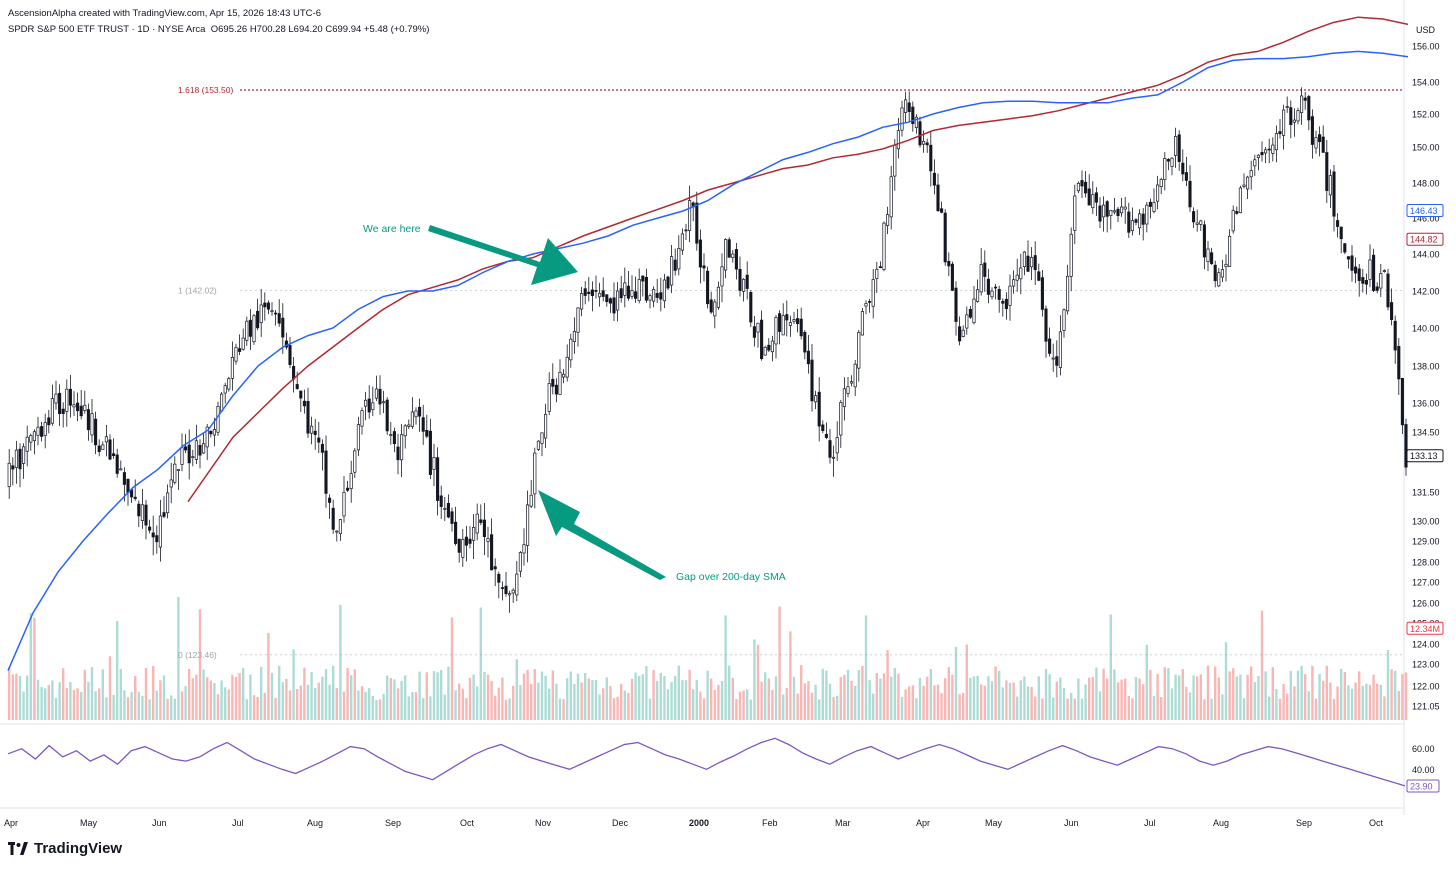 The image size is (1456, 871). I want to click on price-badge-label: 146.43, so click(1424, 211).